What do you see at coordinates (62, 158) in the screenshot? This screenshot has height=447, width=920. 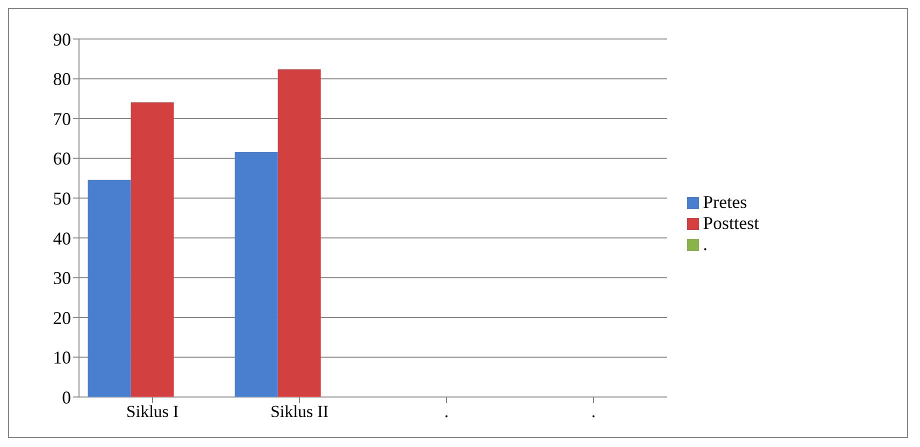 I see `y-tick-label: 60` at bounding box center [62, 158].